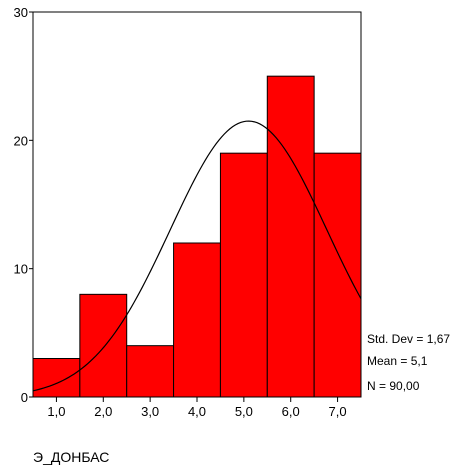 The height and width of the screenshot is (469, 471). I want to click on x-tick-label: 5,0, so click(244, 411).